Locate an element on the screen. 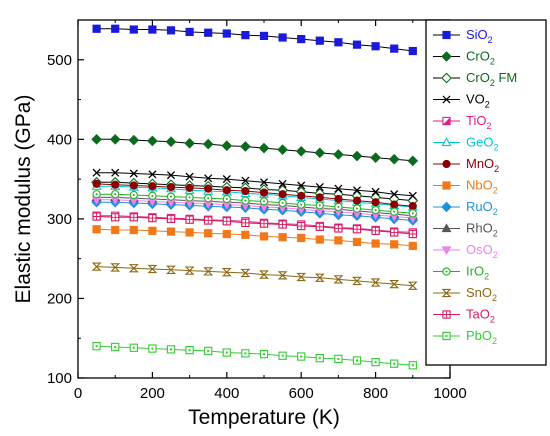 The image size is (550, 436). legend-item: OsO2 is located at coordinates (465, 251).